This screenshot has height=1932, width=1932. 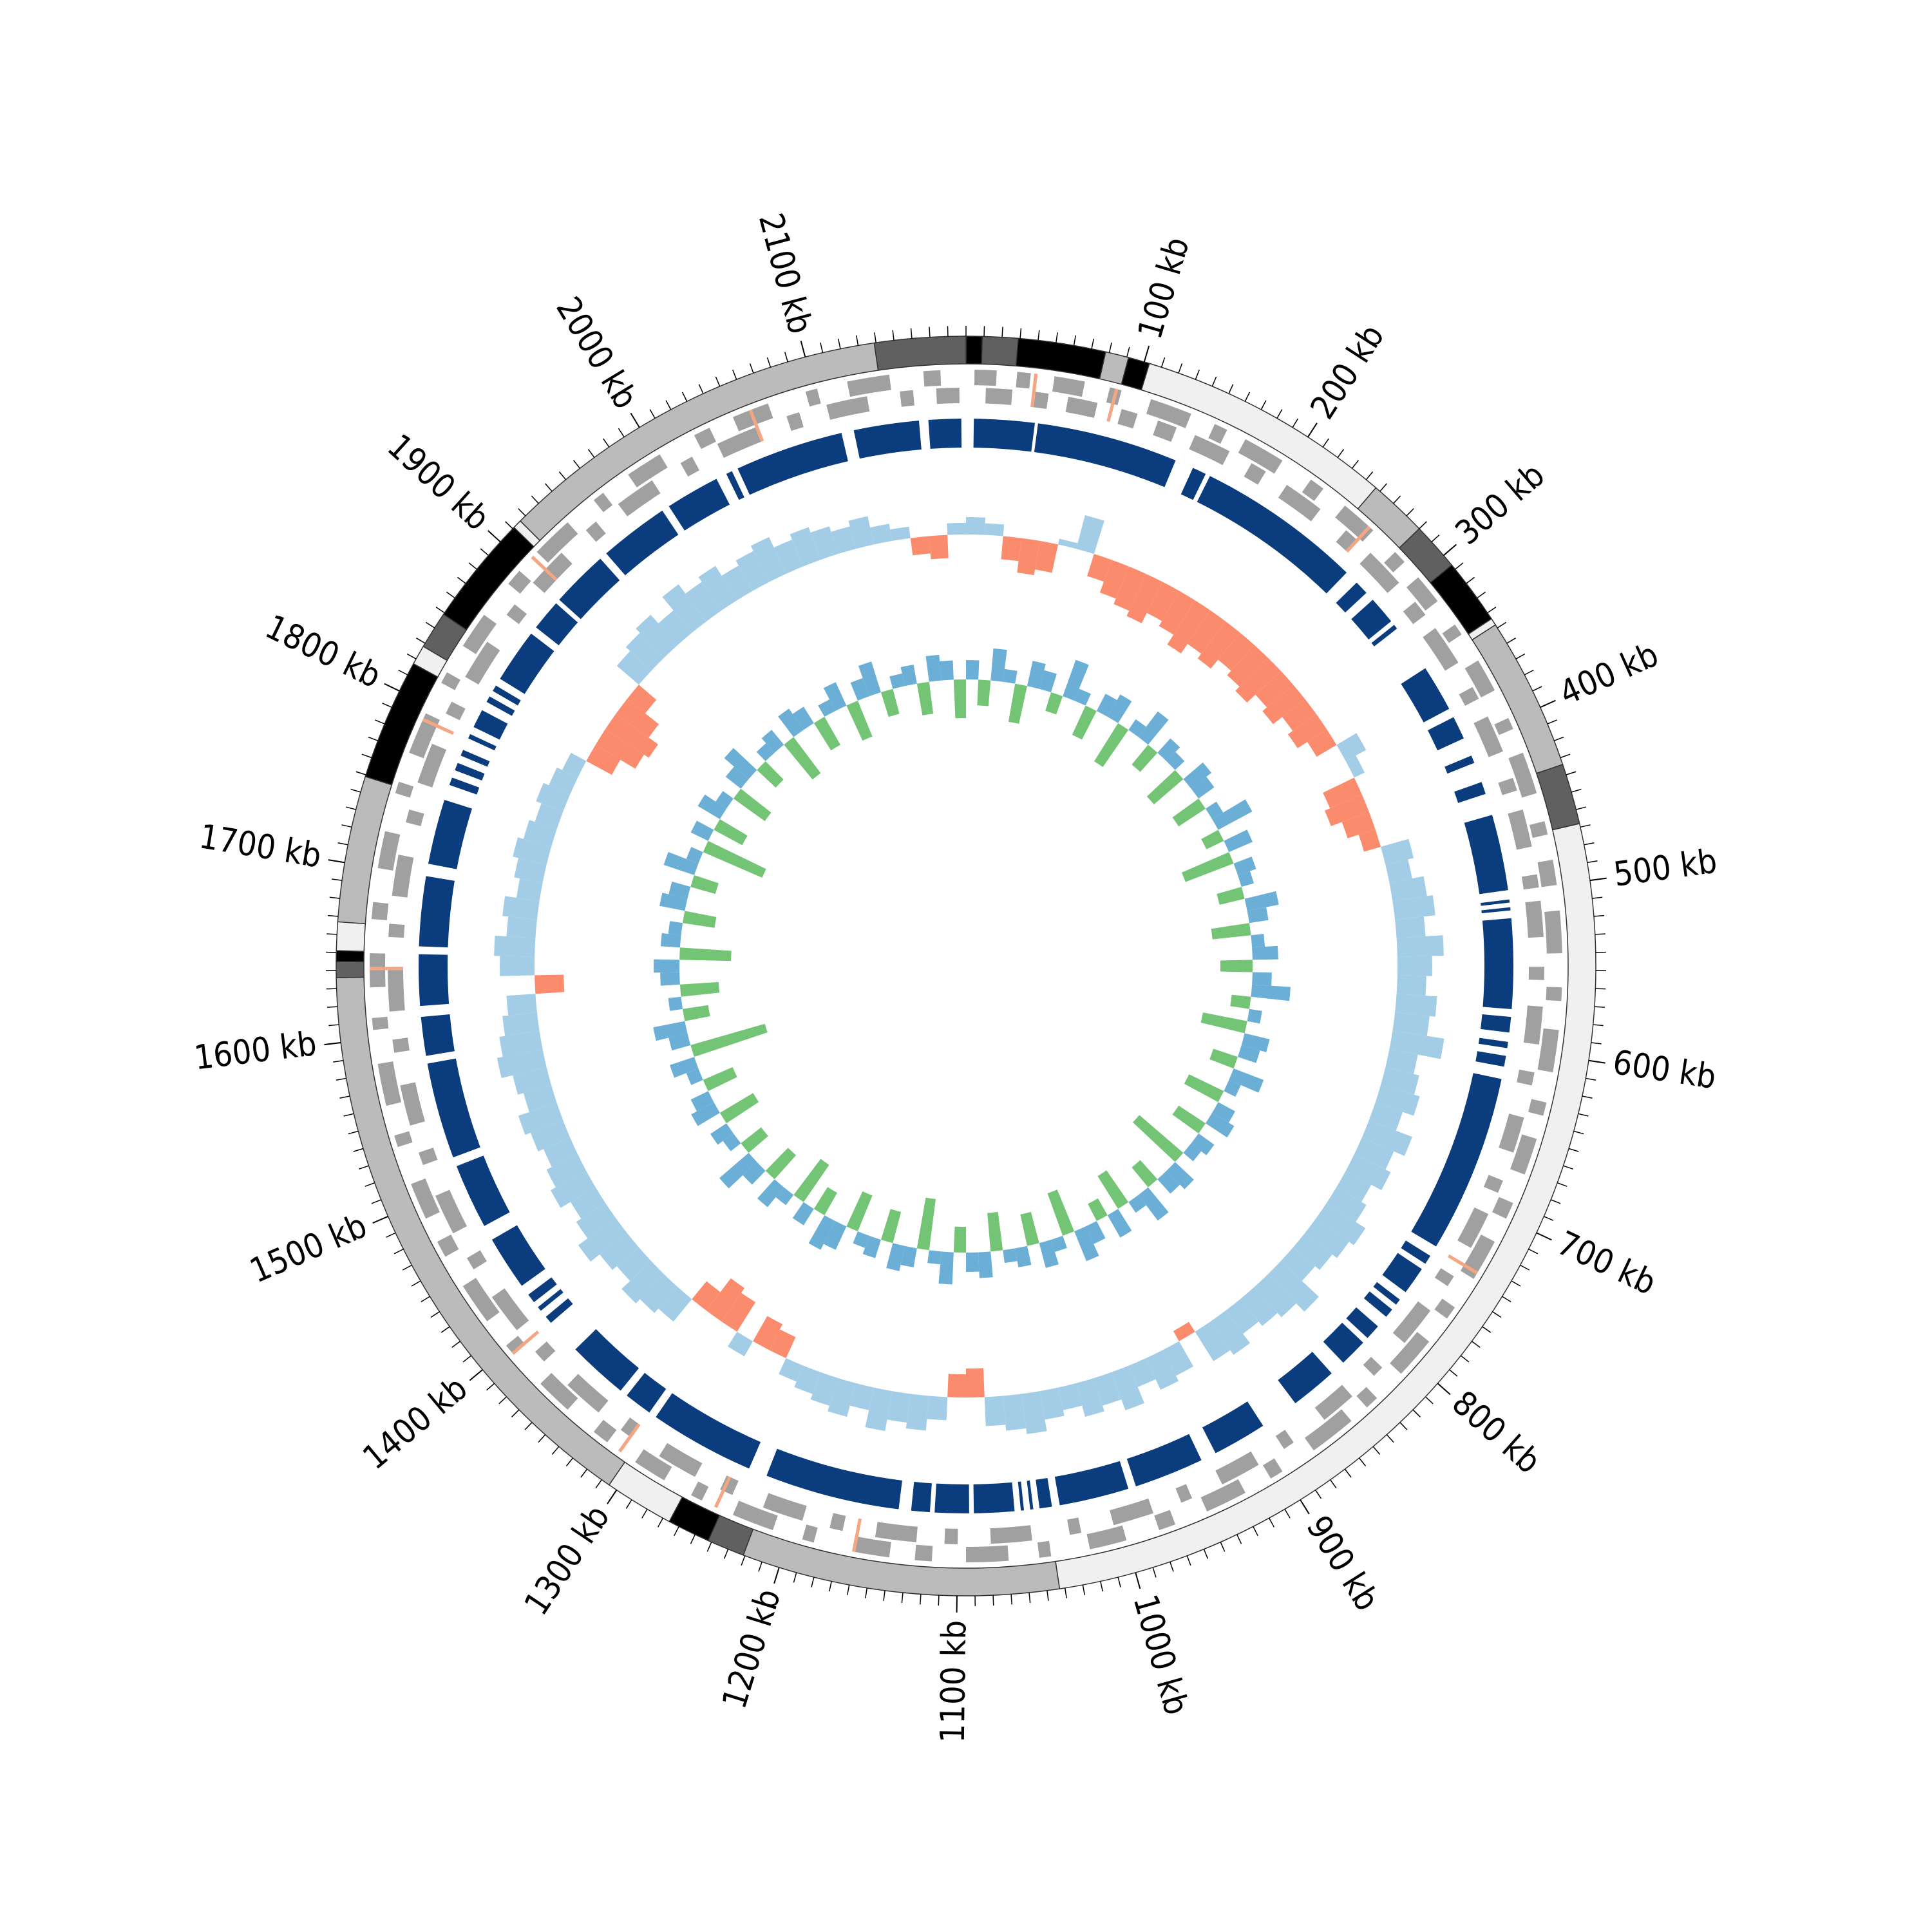 I want to click on tick-label: 600 kb, so click(x=1664, y=1070).